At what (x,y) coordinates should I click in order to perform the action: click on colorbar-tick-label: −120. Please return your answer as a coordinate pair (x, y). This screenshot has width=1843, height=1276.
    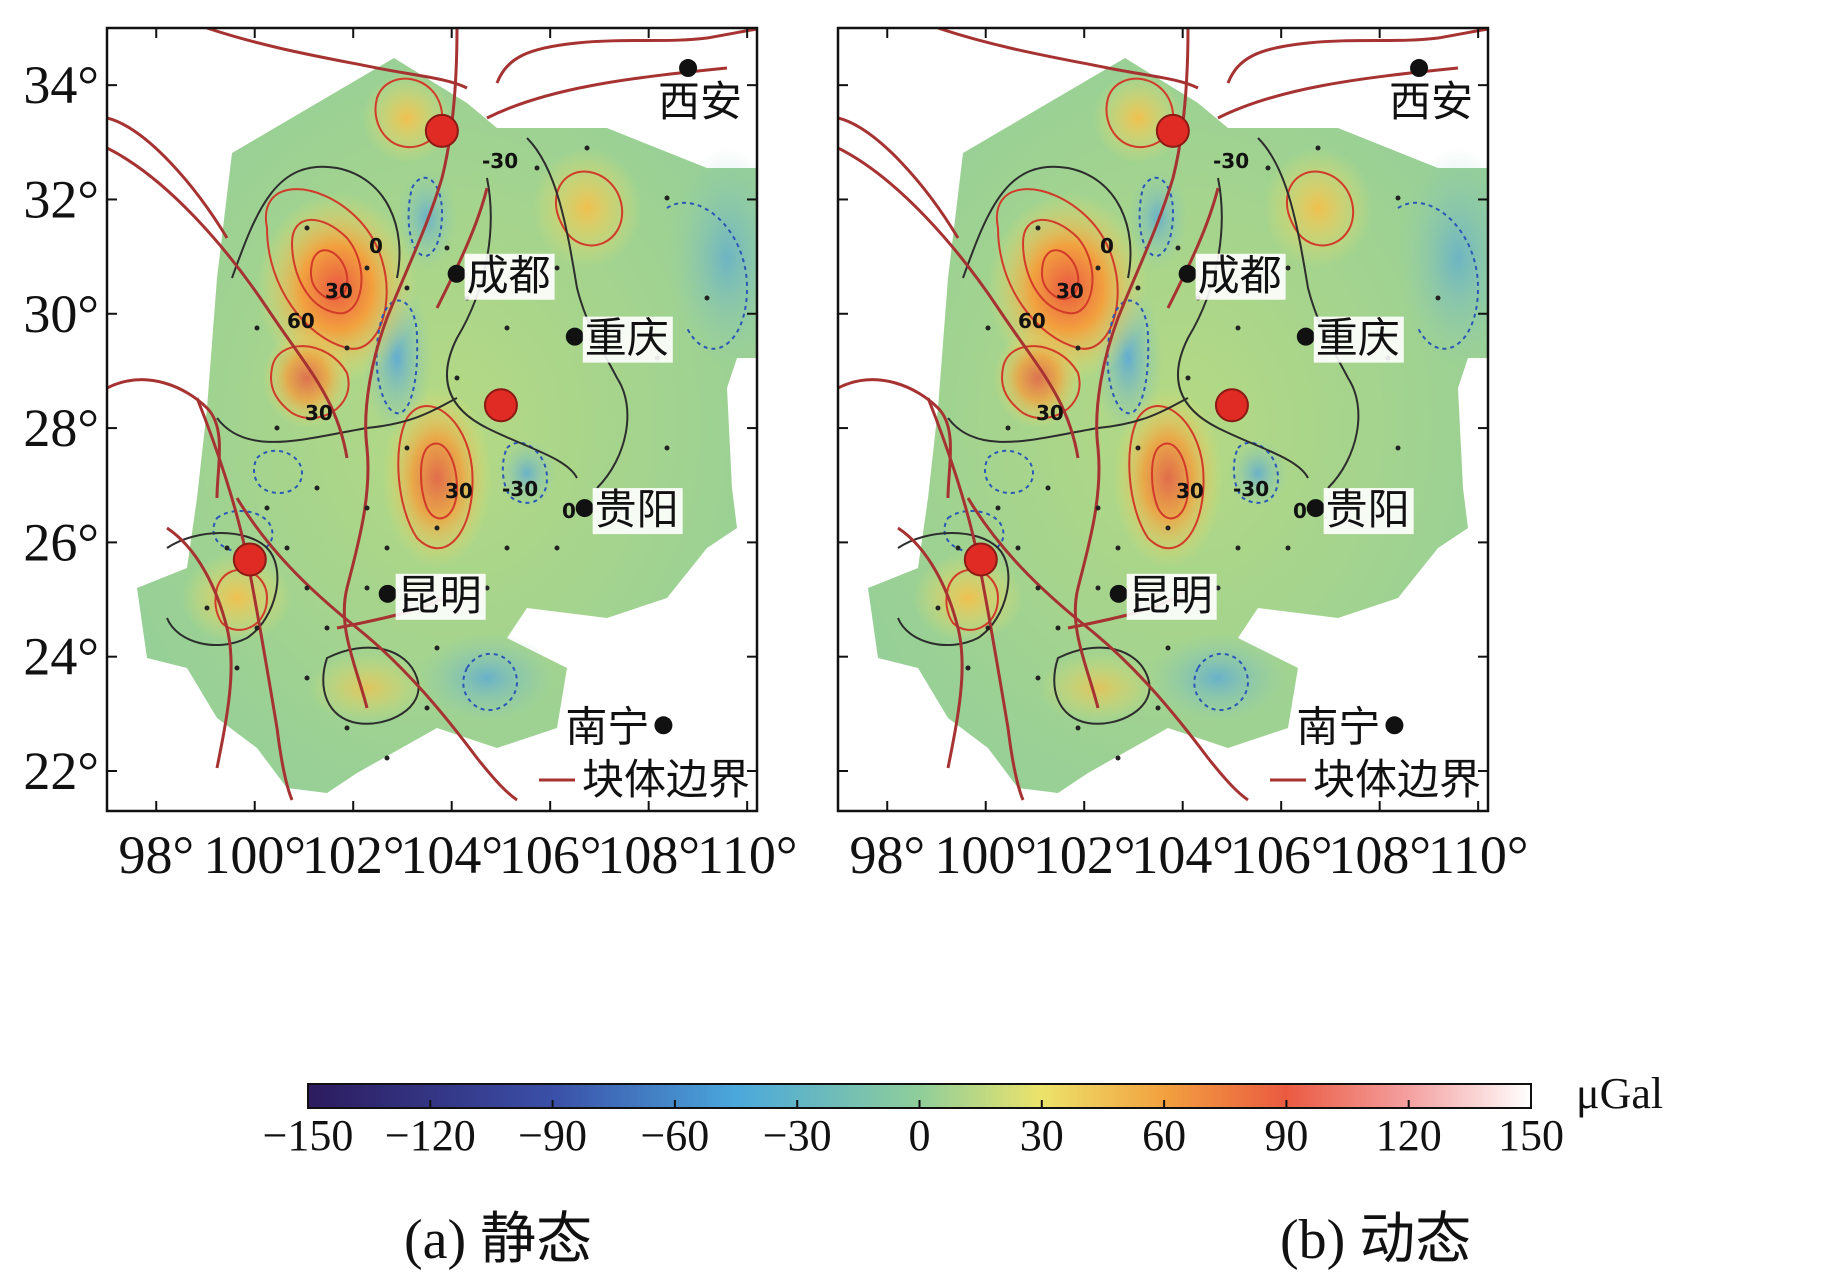
    Looking at the image, I should click on (430, 1135).